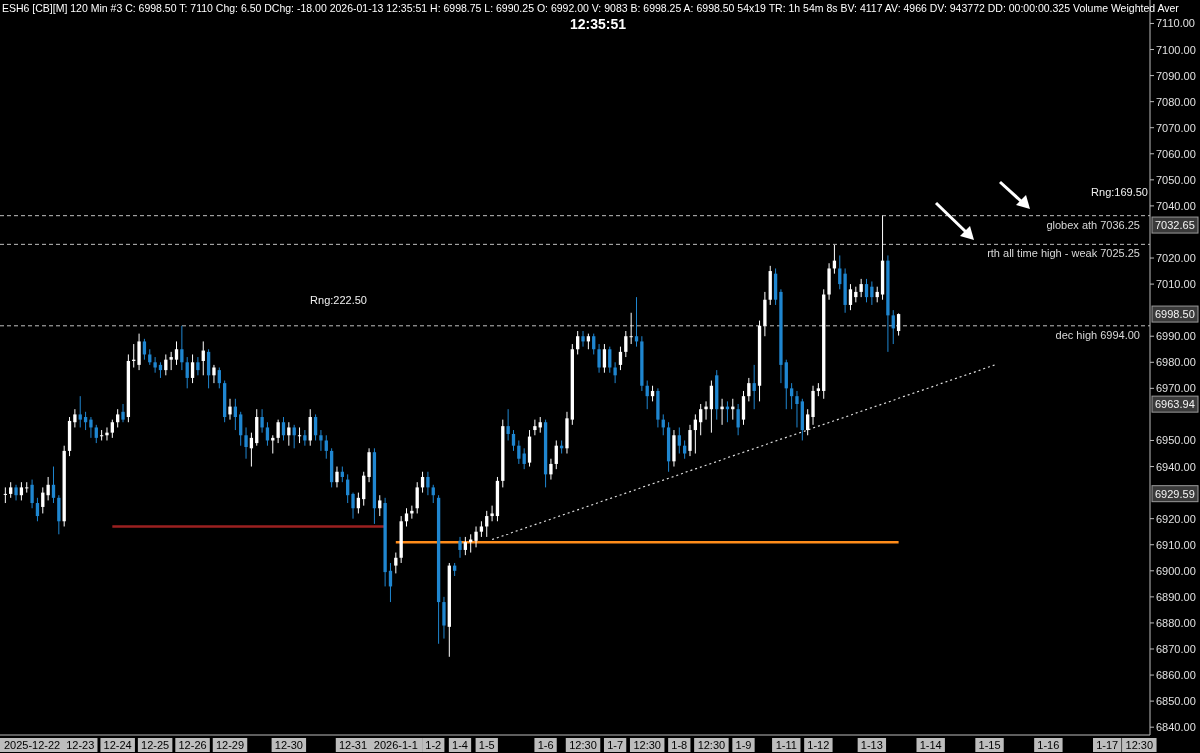  Describe the element at coordinates (460, 745) in the screenshot. I see `x-tick-label: 1-4` at that location.